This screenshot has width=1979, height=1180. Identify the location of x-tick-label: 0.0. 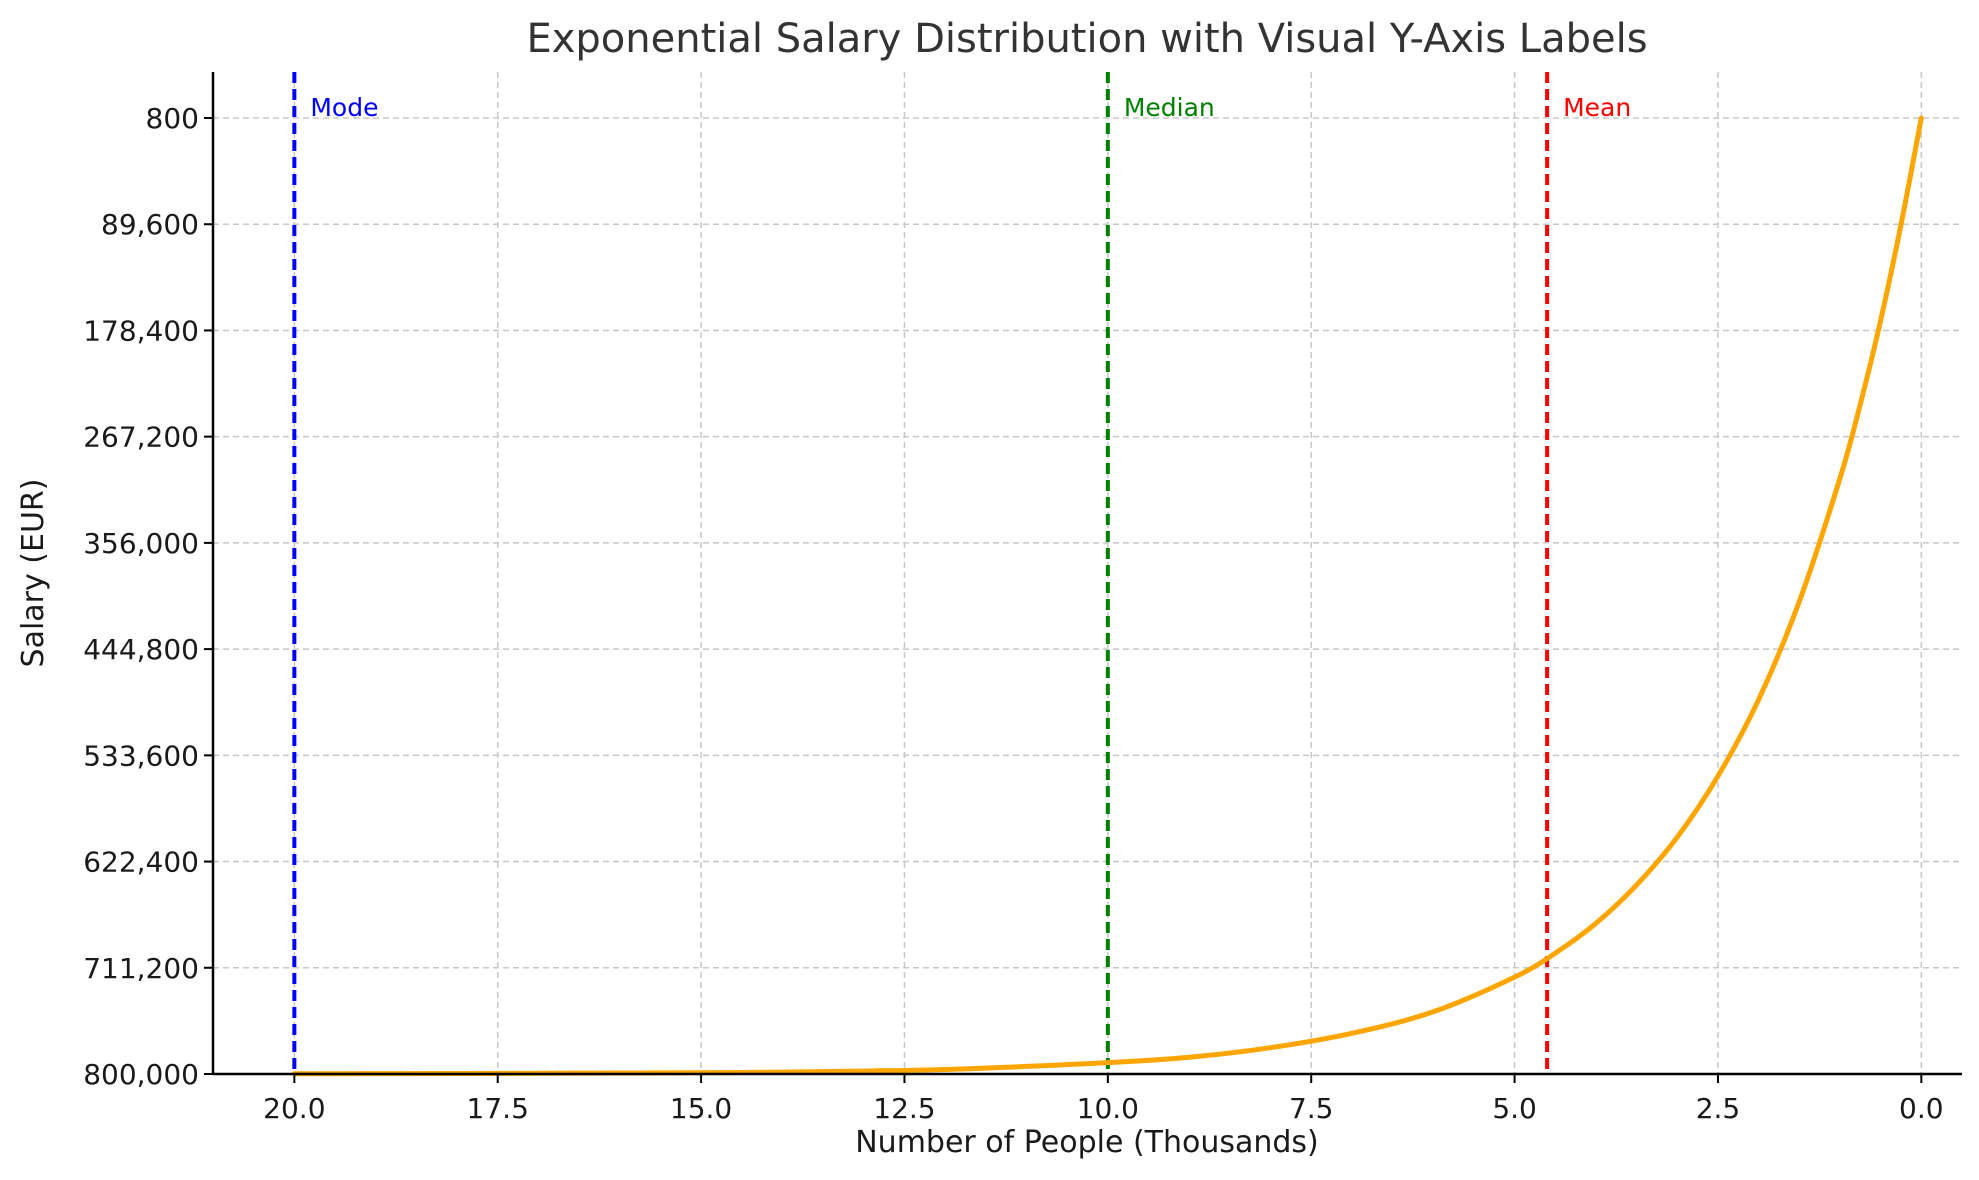
(1921, 1108).